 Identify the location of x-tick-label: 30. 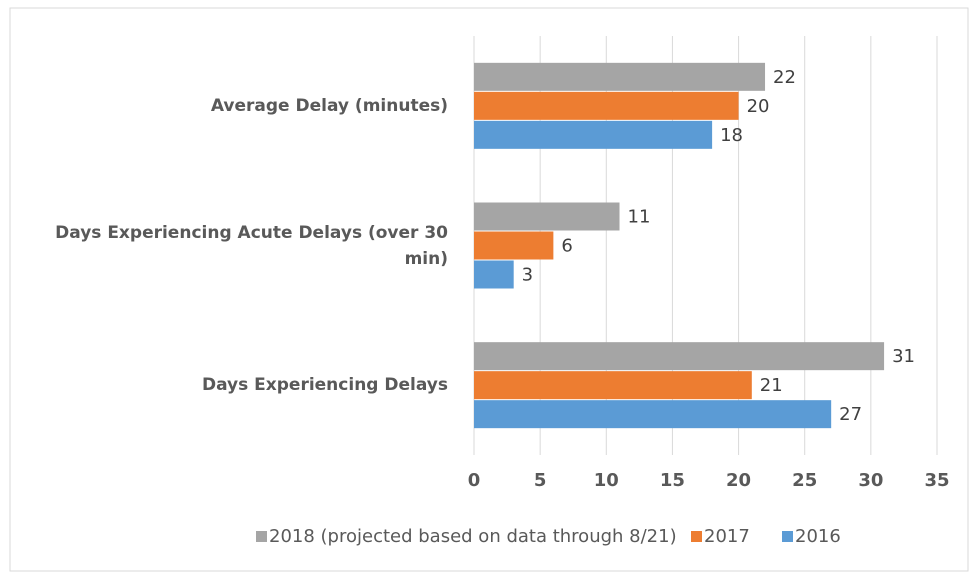
(870, 480).